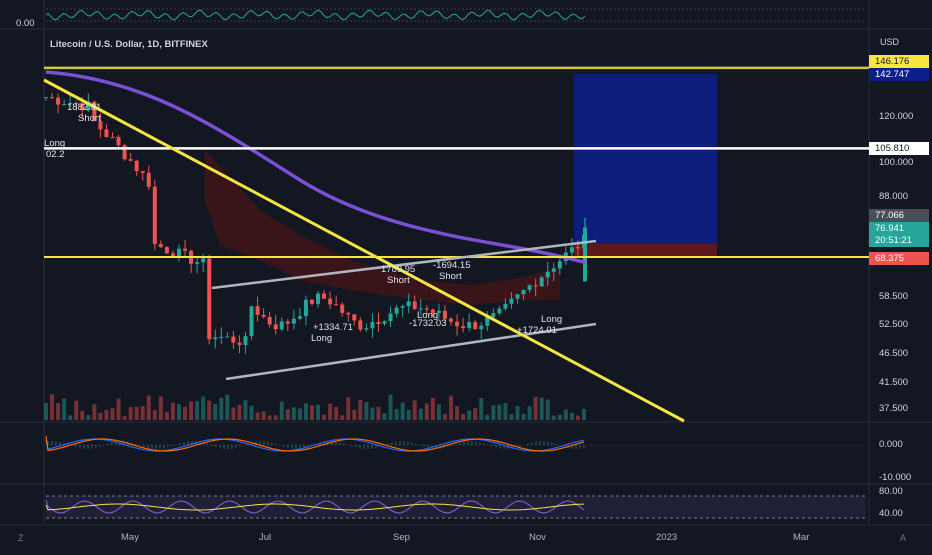 The image size is (932, 555). Describe the element at coordinates (645, 159) in the screenshot. I see `position-target-zone` at that location.